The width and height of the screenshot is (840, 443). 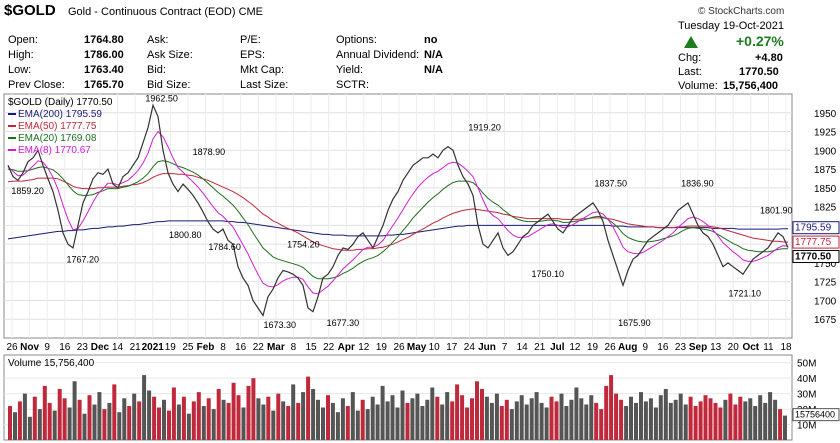 What do you see at coordinates (118, 347) in the screenshot?
I see `x-tick-label: 14` at bounding box center [118, 347].